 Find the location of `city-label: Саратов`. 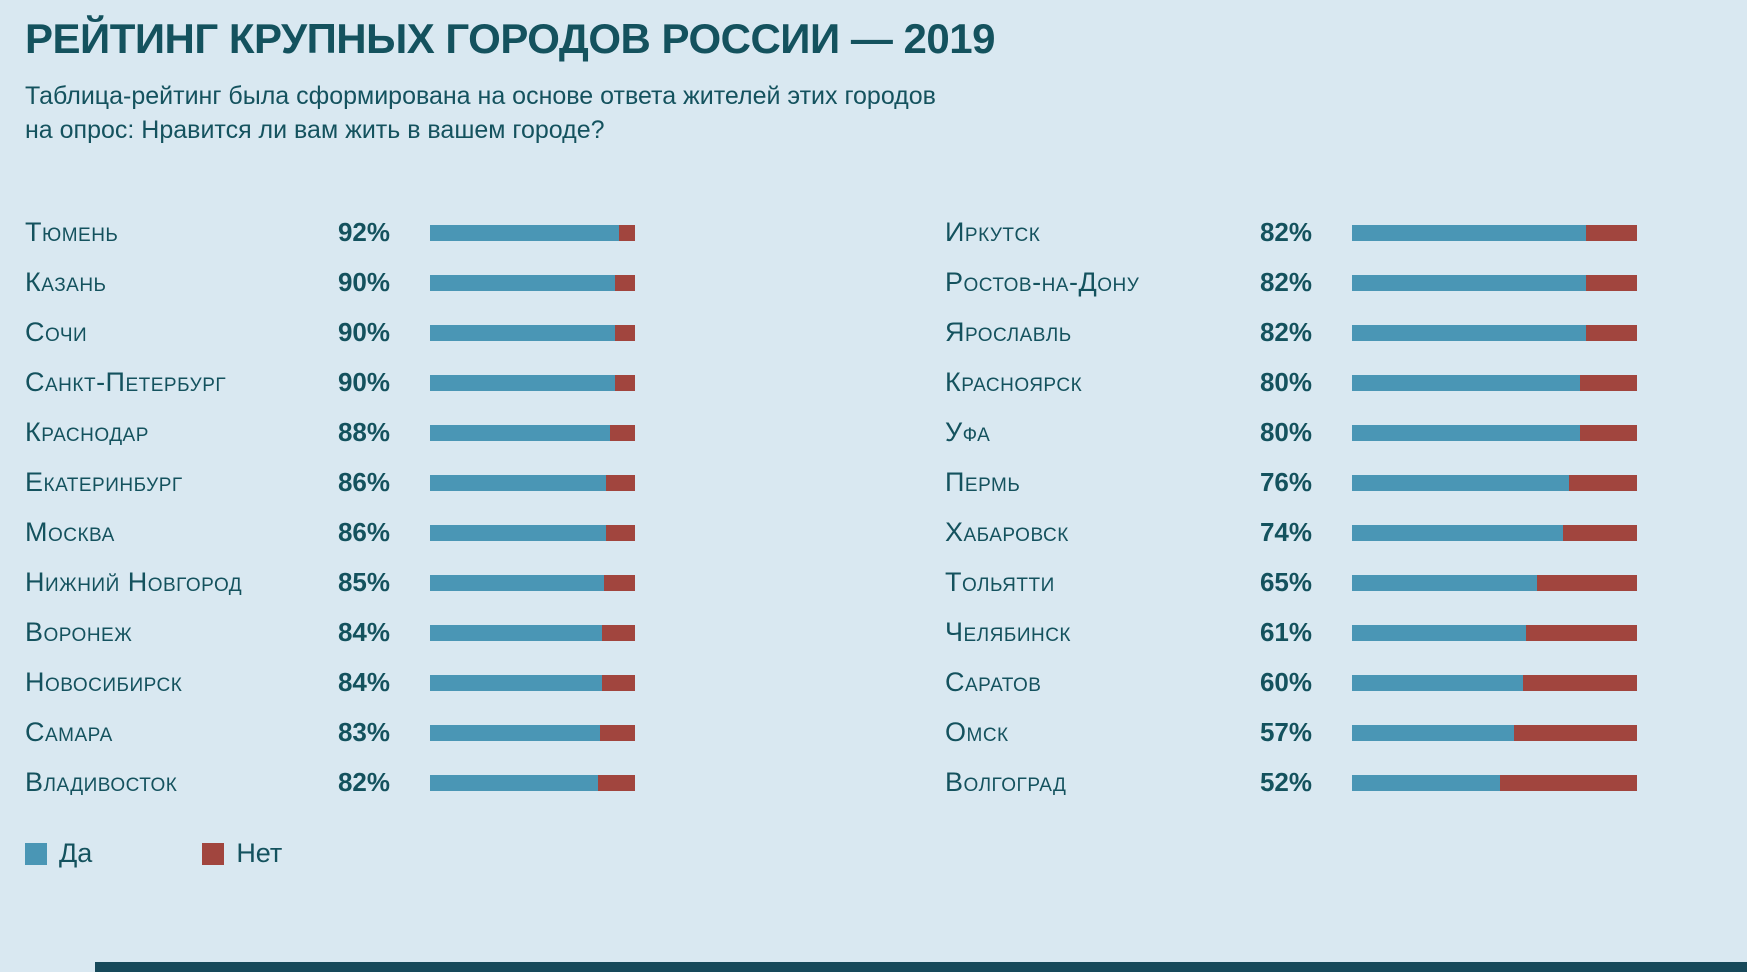

city-label: Саратов is located at coordinates (993, 682).